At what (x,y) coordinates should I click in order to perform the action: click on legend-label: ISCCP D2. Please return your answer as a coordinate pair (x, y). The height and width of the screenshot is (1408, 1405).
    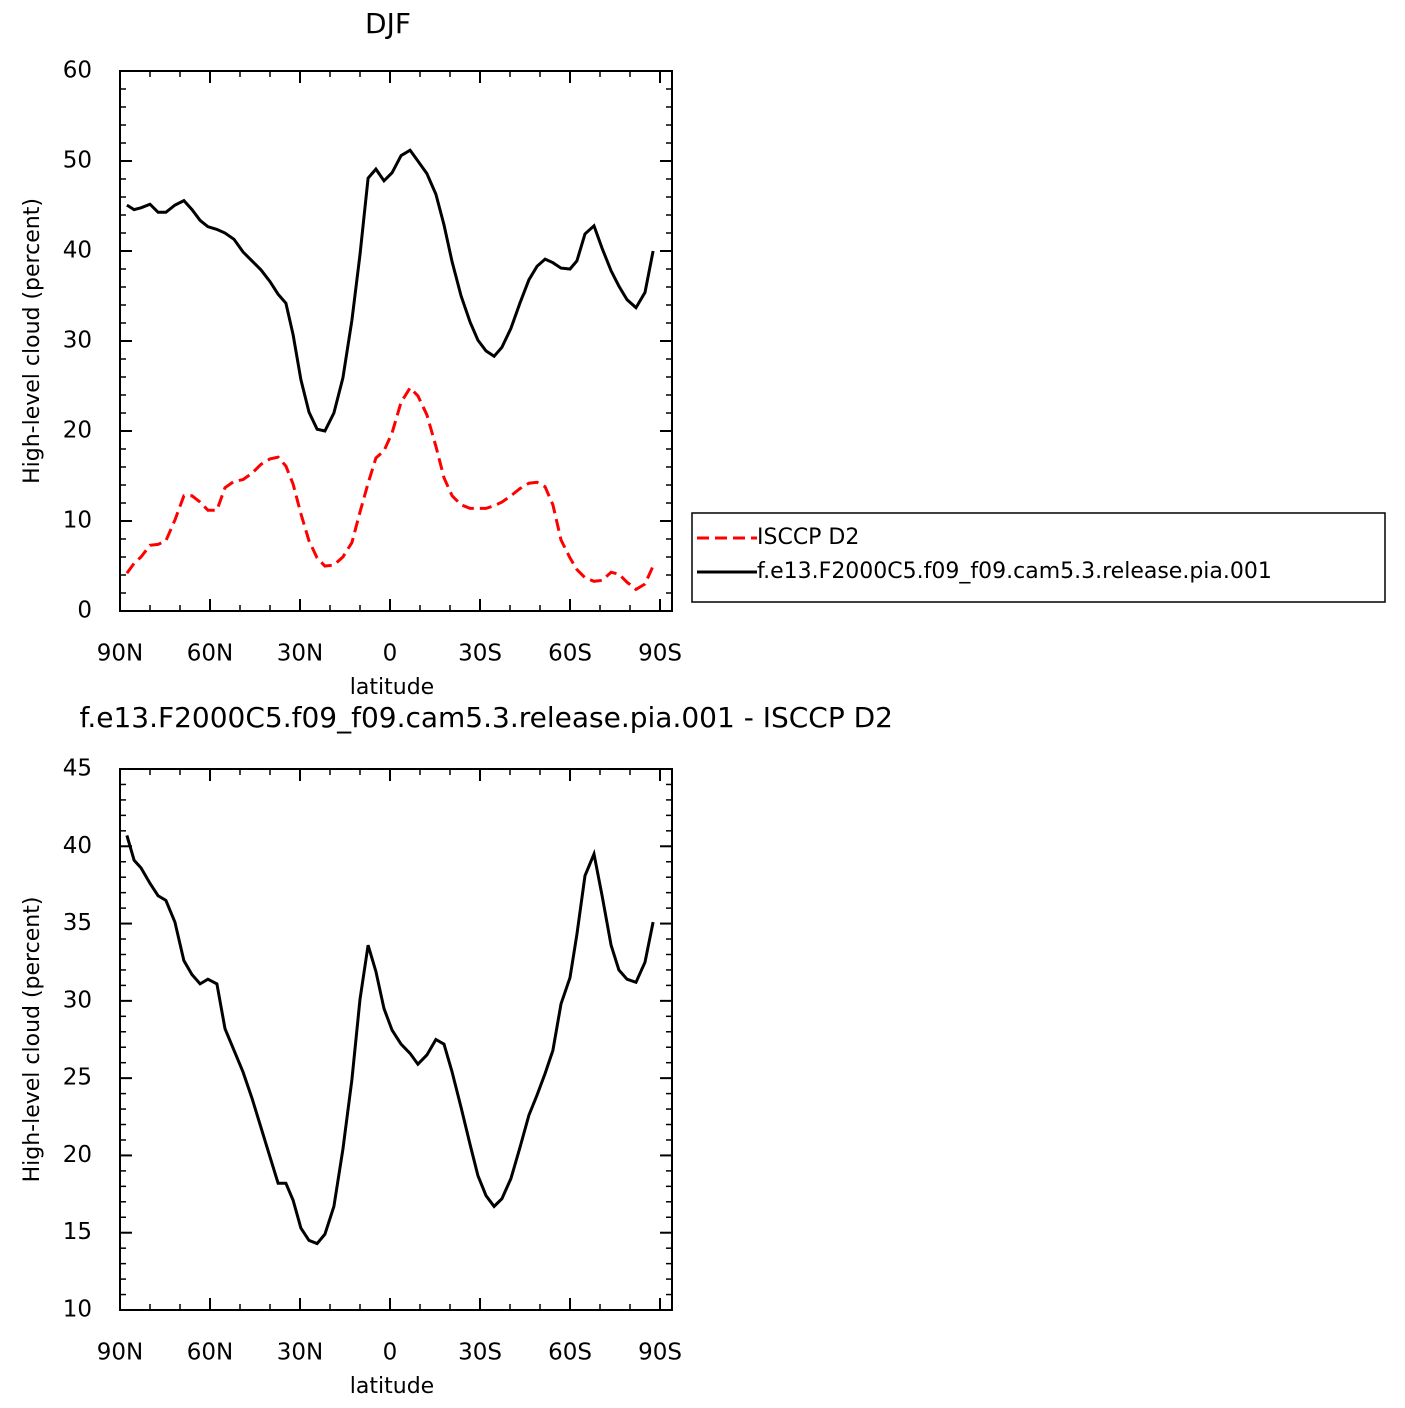
    Looking at the image, I should click on (808, 537).